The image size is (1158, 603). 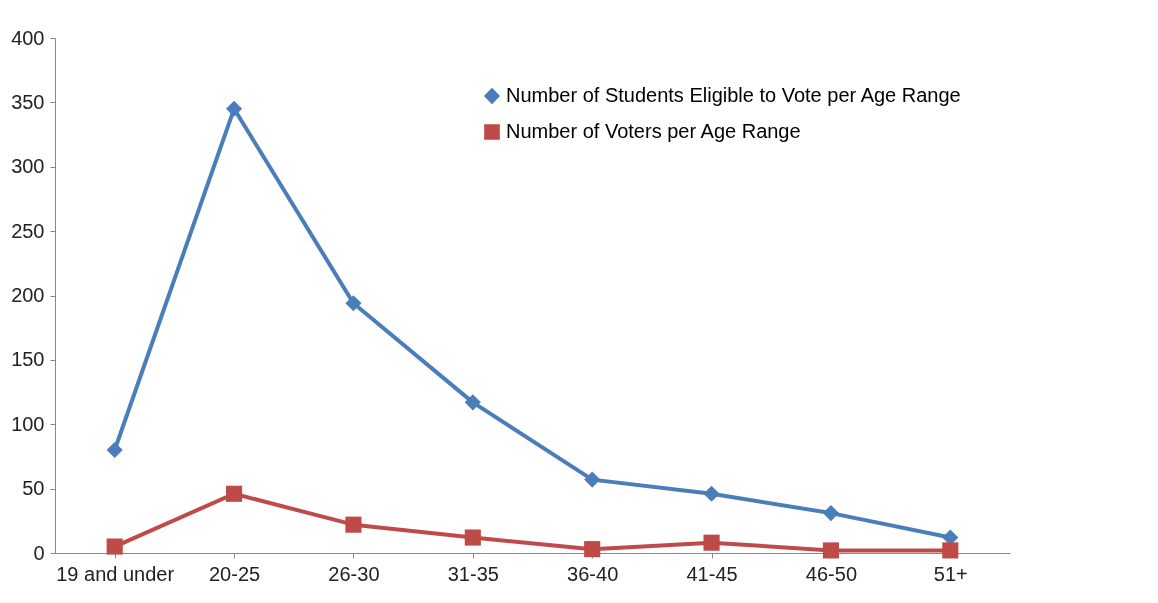 I want to click on x-tick-label: 31-35, so click(x=473, y=573).